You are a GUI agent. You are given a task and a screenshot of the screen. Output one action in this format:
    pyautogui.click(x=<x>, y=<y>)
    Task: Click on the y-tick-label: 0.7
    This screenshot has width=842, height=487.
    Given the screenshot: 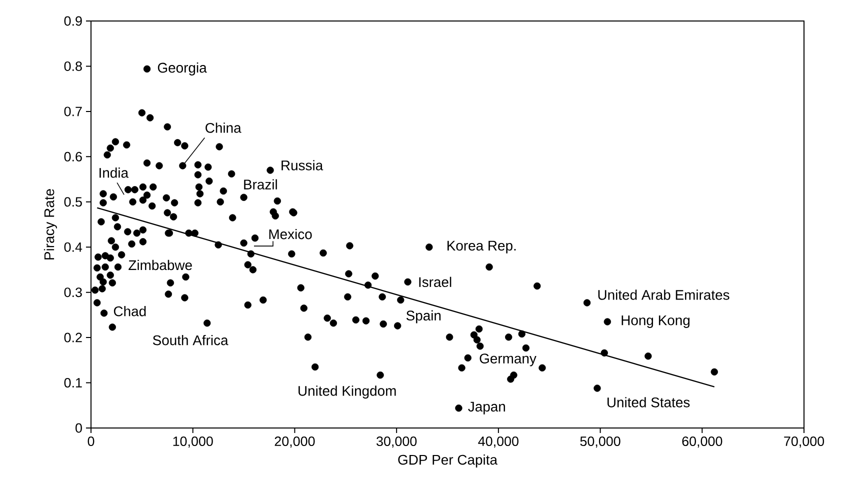 What is the action you would take?
    pyautogui.click(x=73, y=111)
    